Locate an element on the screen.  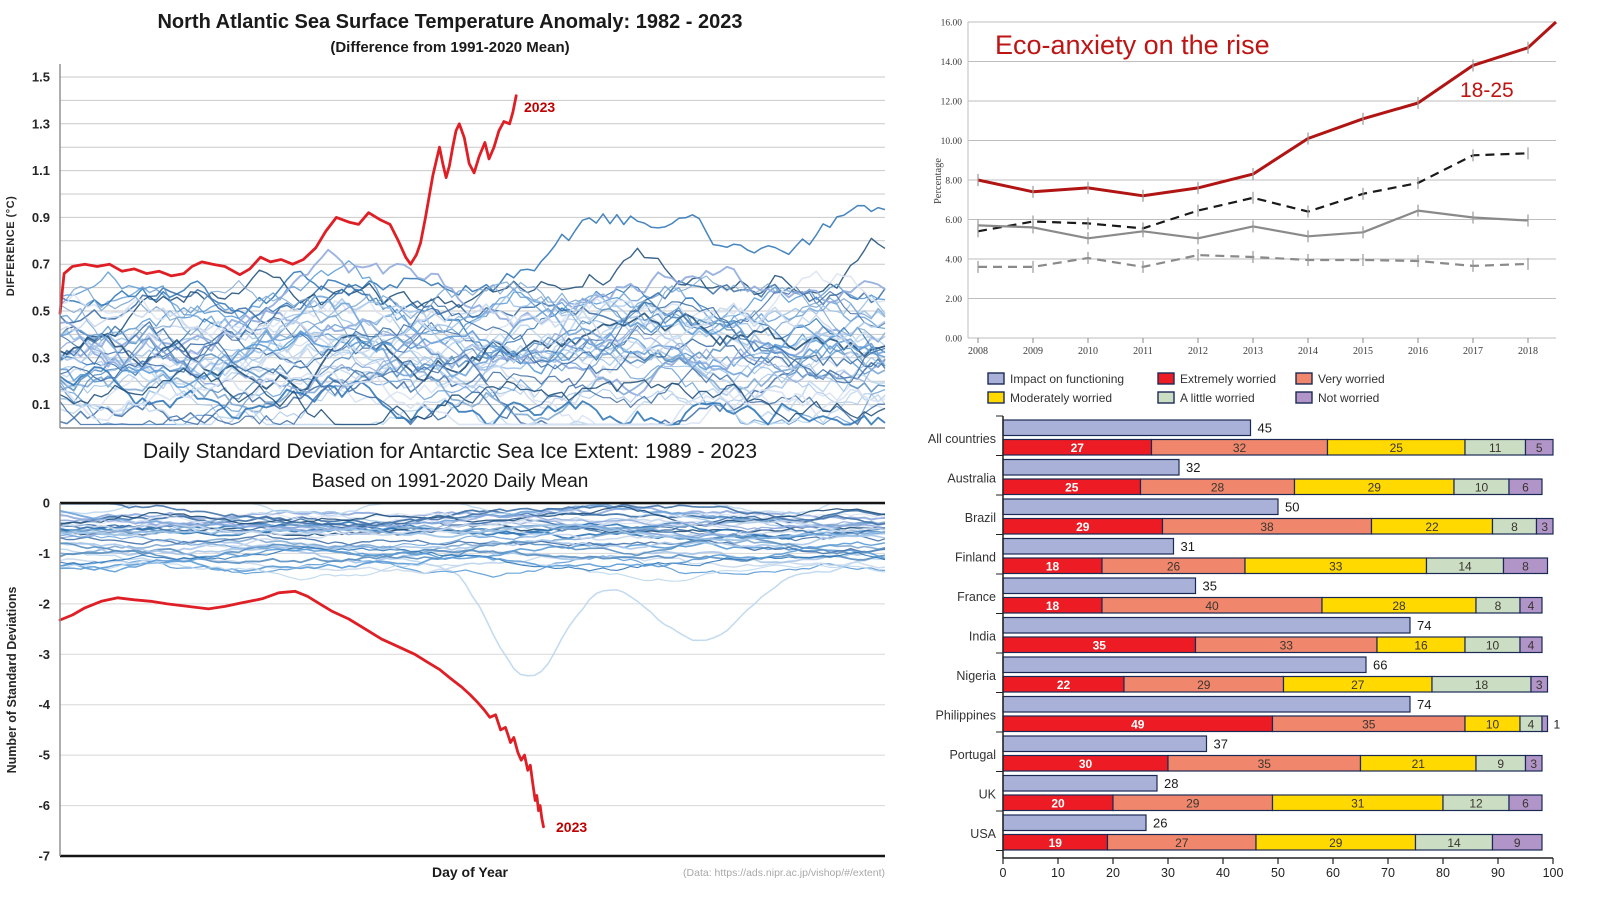
segment-value-label: 3 is located at coordinates (1544, 527).